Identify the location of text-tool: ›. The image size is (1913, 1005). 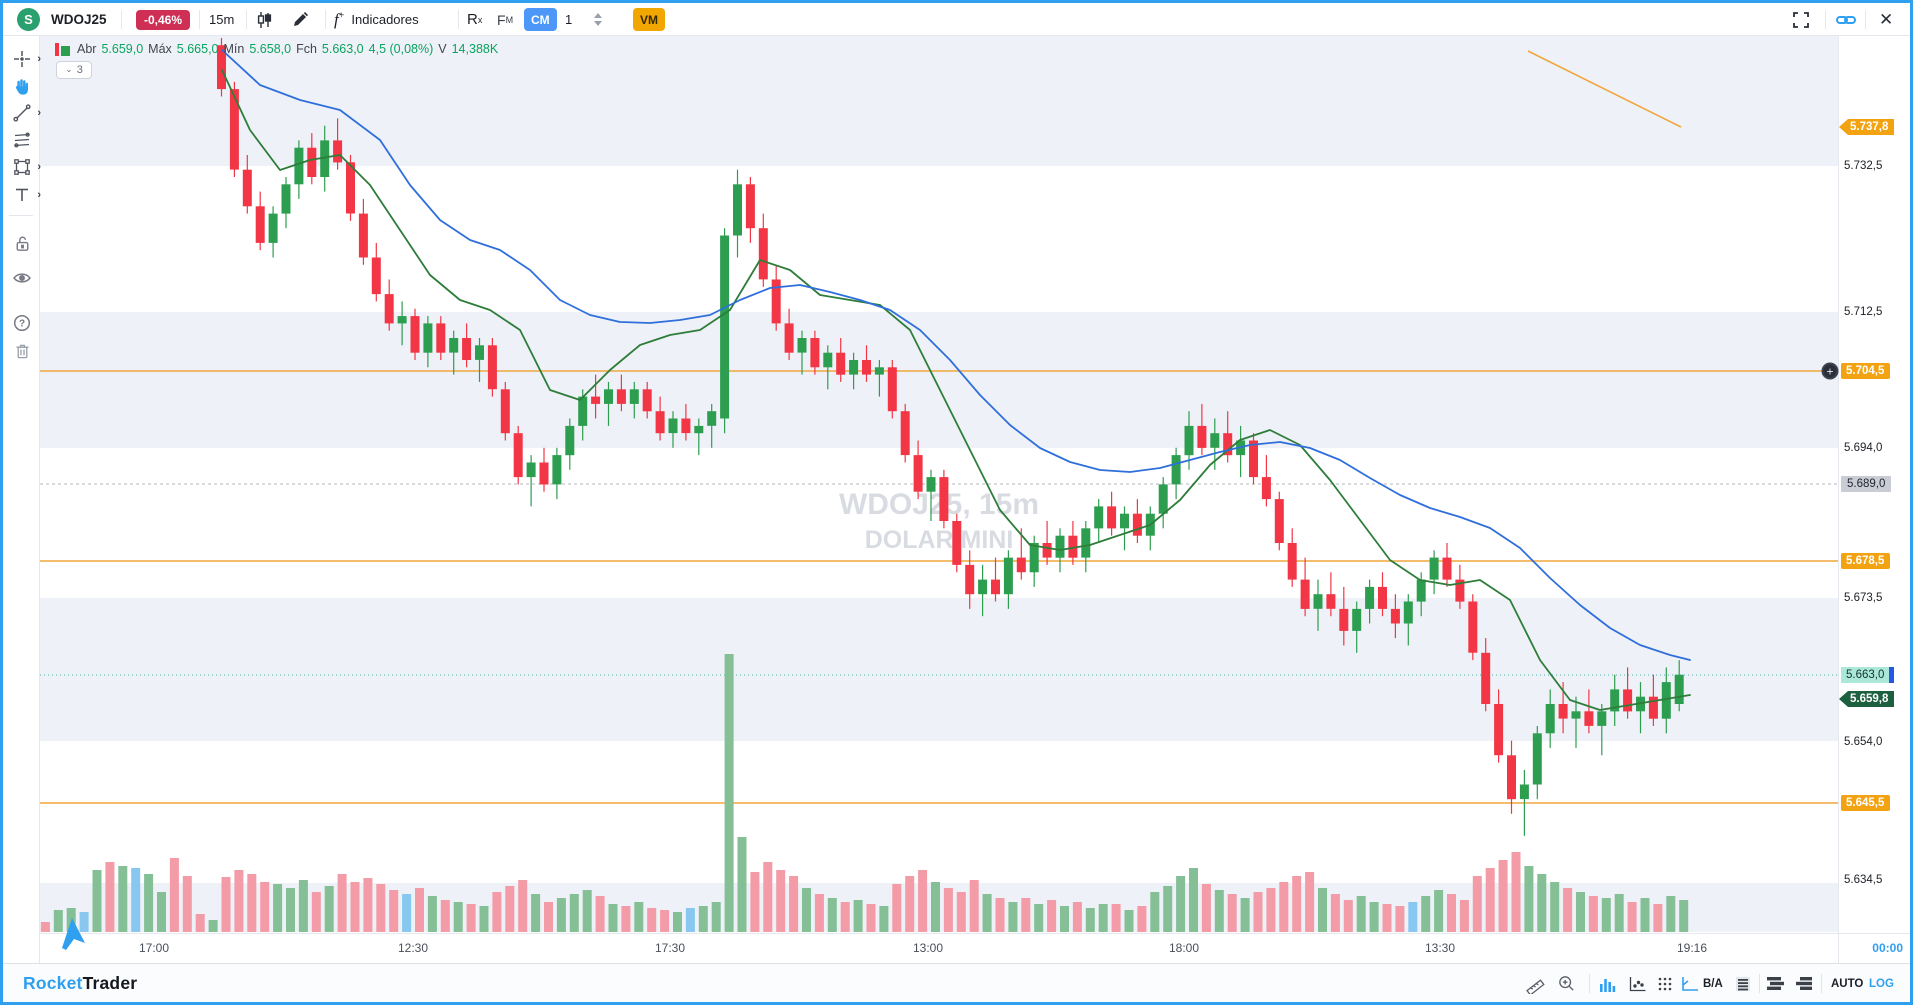
(24, 195).